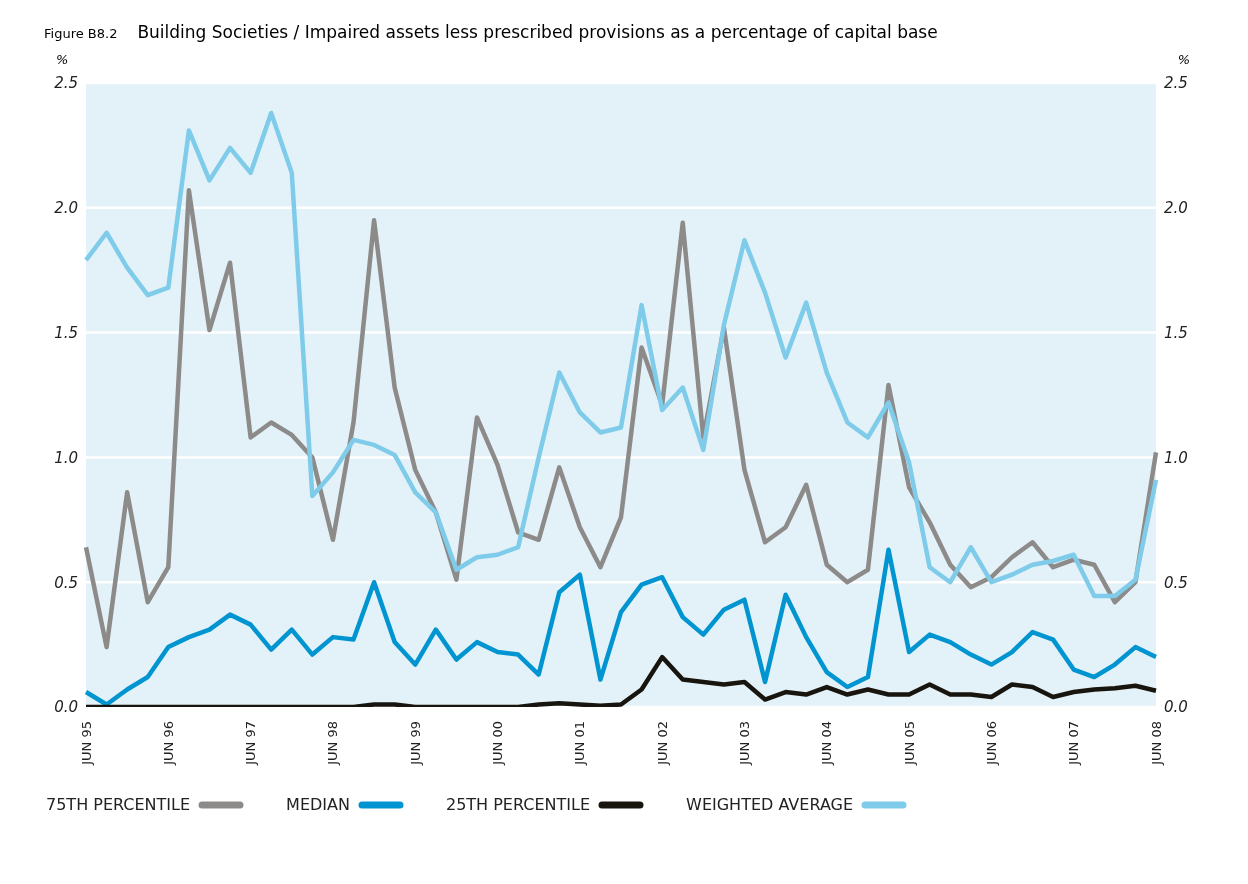  Describe the element at coordinates (62, 59) in the screenshot. I see `y-axis-title: %` at that location.